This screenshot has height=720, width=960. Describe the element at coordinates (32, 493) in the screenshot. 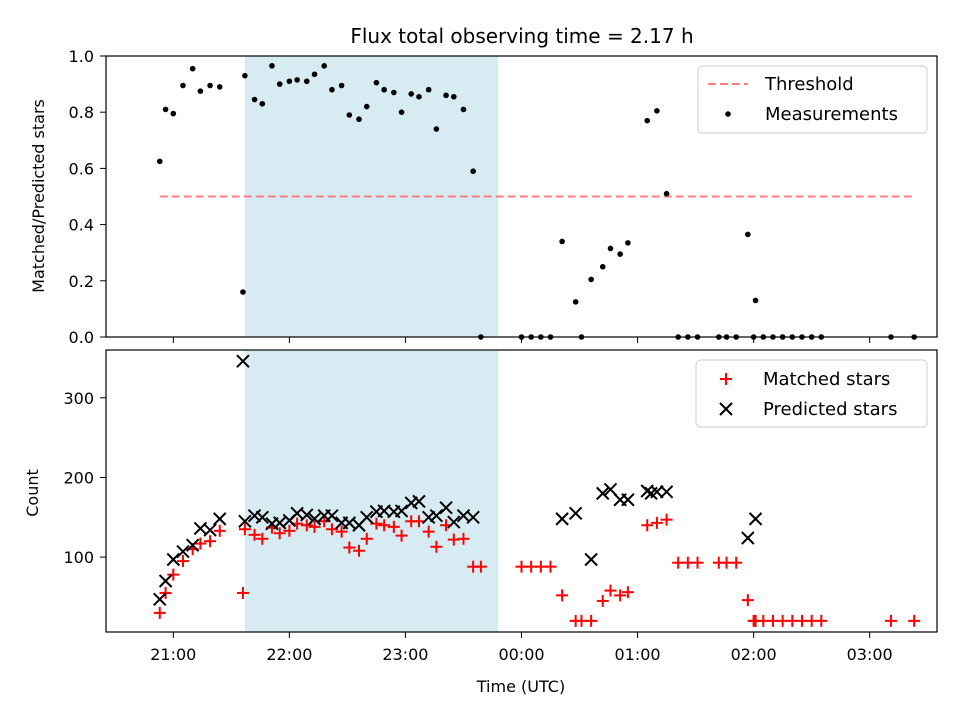

I see `count-y-axis-label: Count` at that location.